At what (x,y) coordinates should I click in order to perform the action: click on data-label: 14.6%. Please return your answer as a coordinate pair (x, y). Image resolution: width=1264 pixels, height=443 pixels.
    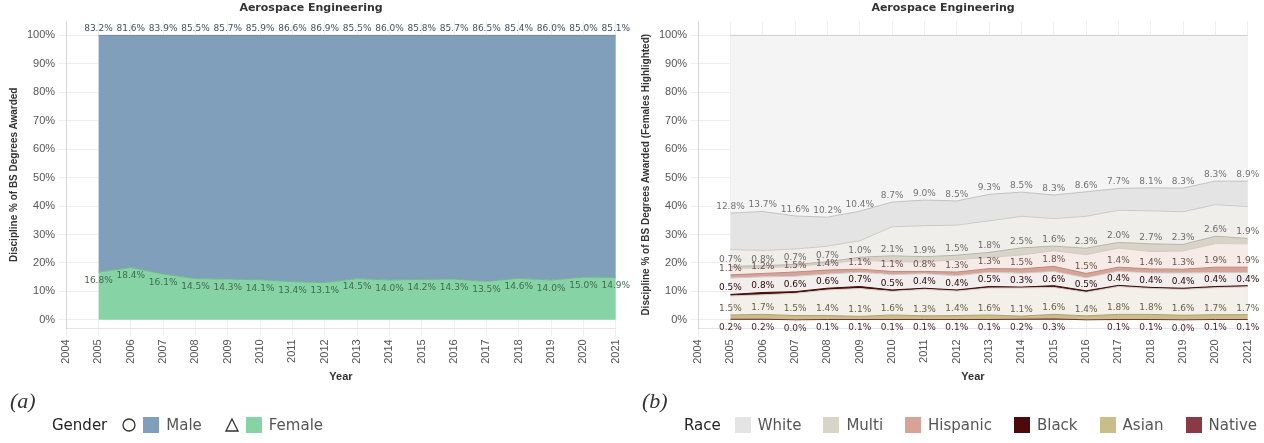
    Looking at the image, I should click on (519, 286).